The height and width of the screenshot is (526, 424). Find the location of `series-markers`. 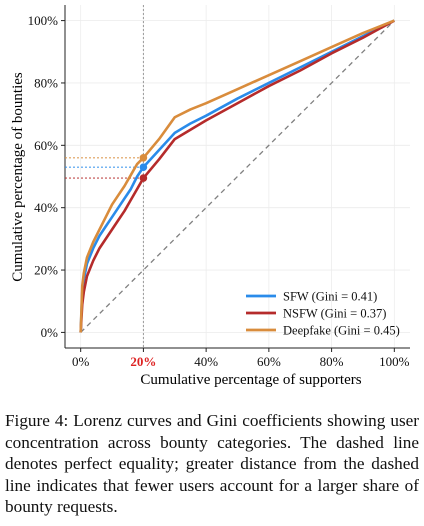

series-markers is located at coordinates (143, 167).